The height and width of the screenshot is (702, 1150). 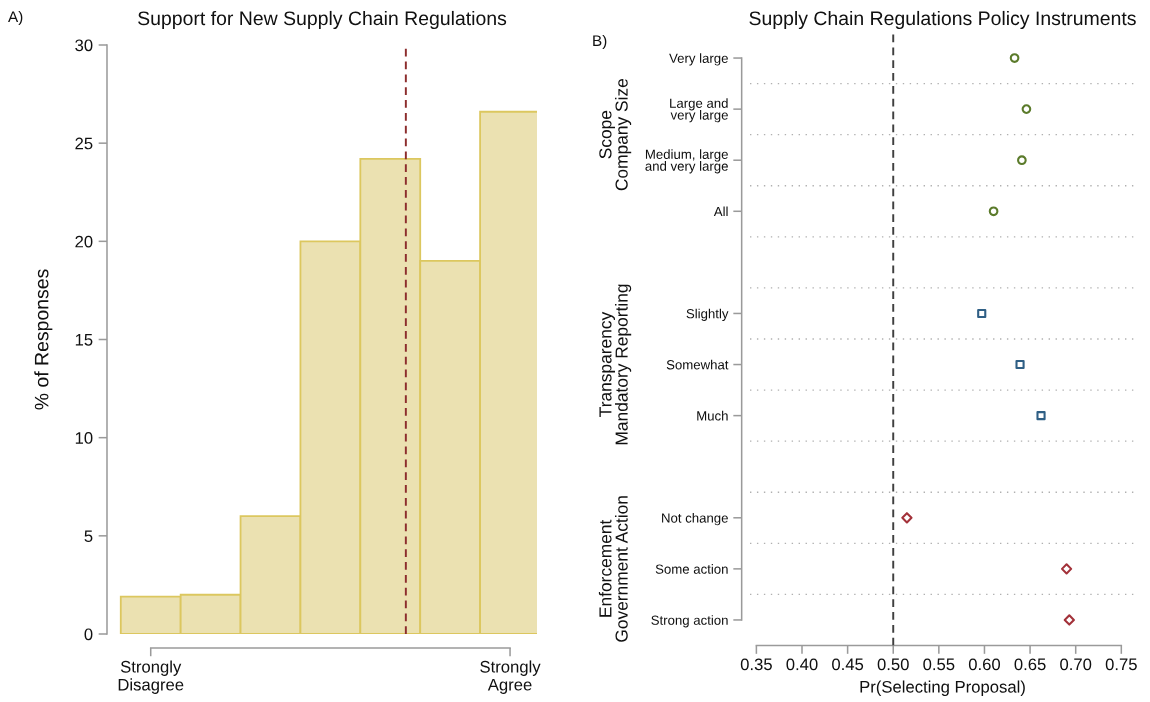 I want to click on y-tick-label: Somewhat, so click(x=697, y=364).